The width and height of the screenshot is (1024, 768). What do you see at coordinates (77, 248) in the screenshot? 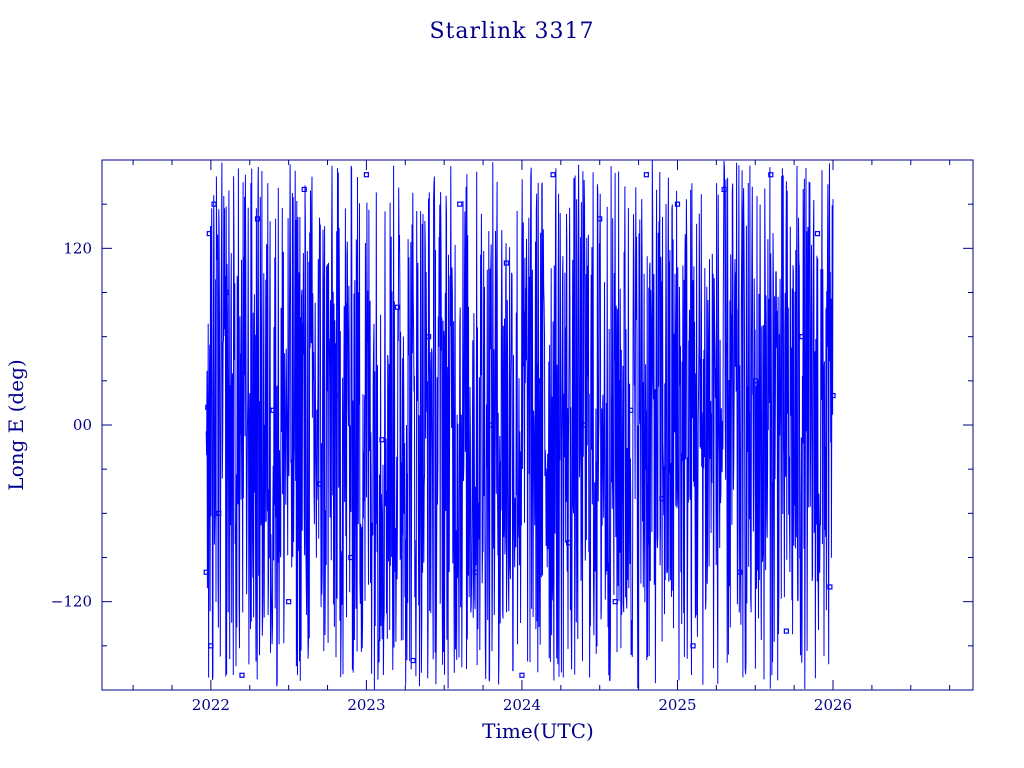
I see `y-tick-label: 120` at bounding box center [77, 248].